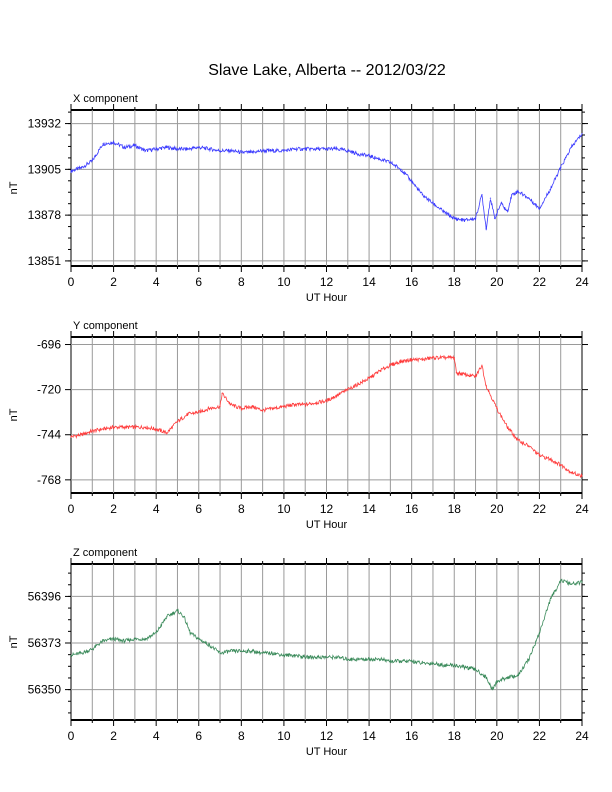 This screenshot has height=792, width=612. Describe the element at coordinates (45, 261) in the screenshot. I see `y-tick-label: 13851` at that location.